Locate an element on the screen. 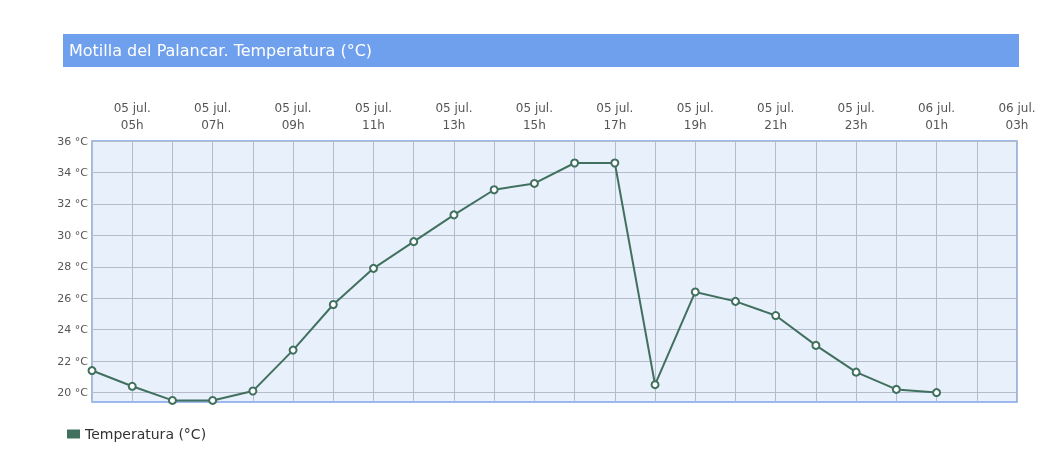 The image size is (1058, 472). x-tick-label: 05 jul. 15h is located at coordinates (534, 116).